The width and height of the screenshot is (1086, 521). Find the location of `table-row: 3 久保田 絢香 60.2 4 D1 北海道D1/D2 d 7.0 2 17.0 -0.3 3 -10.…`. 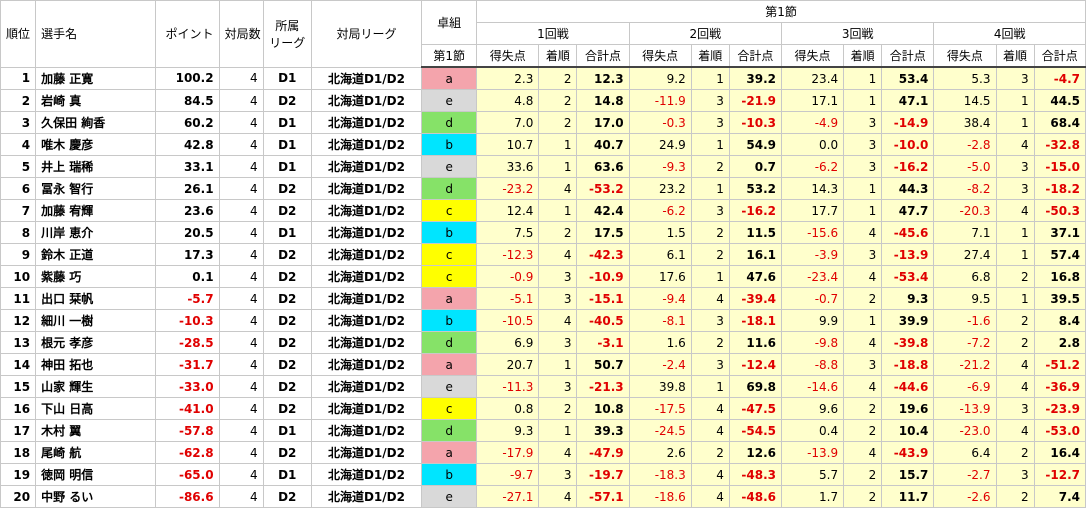

table-row: 3 久保田 絢香 60.2 4 D1 北海道D1/D2 d 7.0 2 17.0 -0.3 3 -10.… is located at coordinates (543, 122).